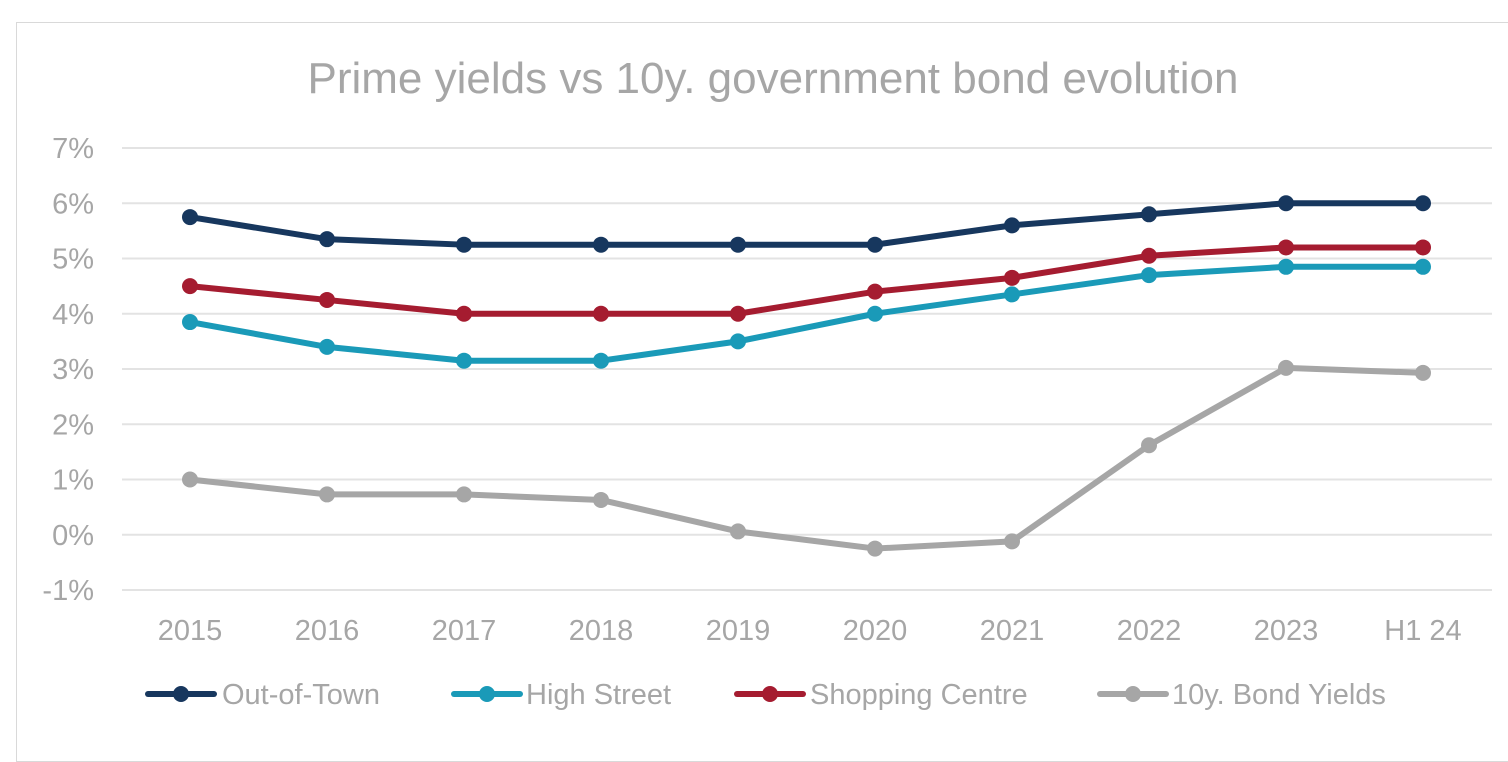  Describe the element at coordinates (73, 204) in the screenshot. I see `y-tick-label: 6%` at that location.